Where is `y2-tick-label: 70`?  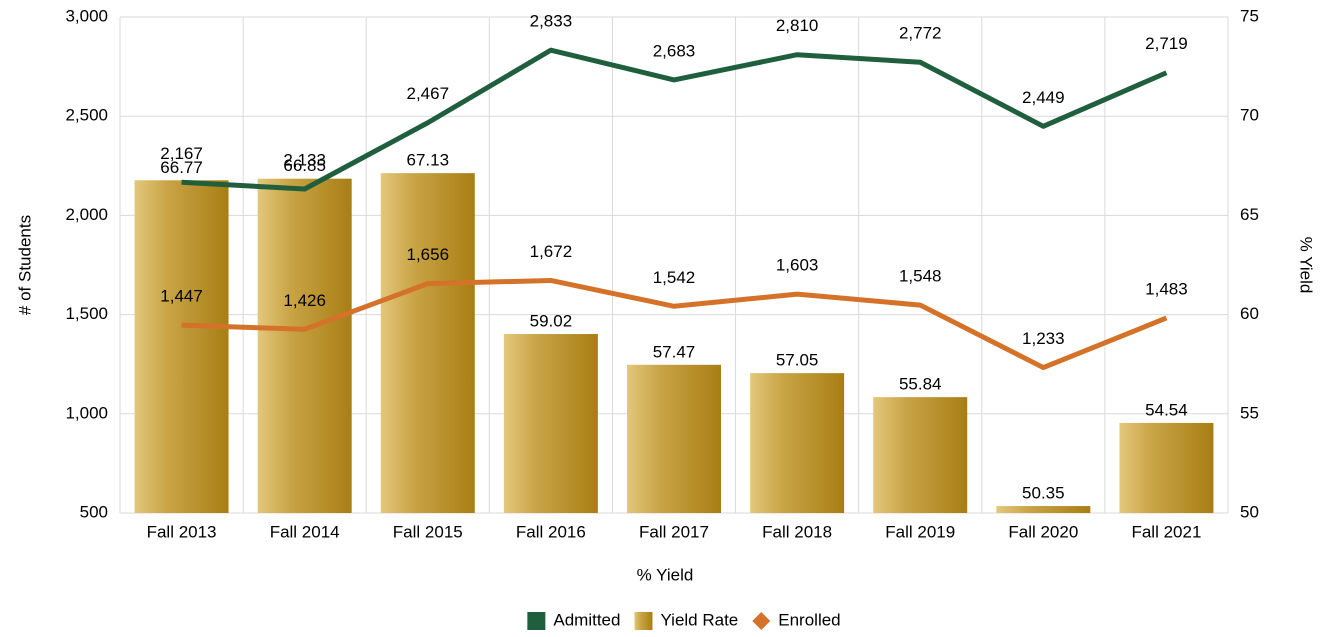
y2-tick-label: 70 is located at coordinates (1249, 115).